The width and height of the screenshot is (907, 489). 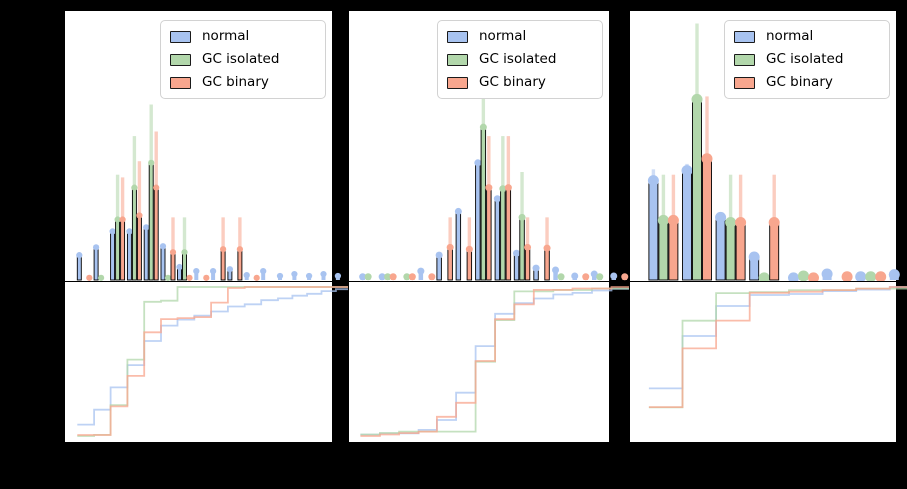 What do you see at coordinates (503, 361) in the screenshot?
I see `cdf-svg-middle` at bounding box center [503, 361].